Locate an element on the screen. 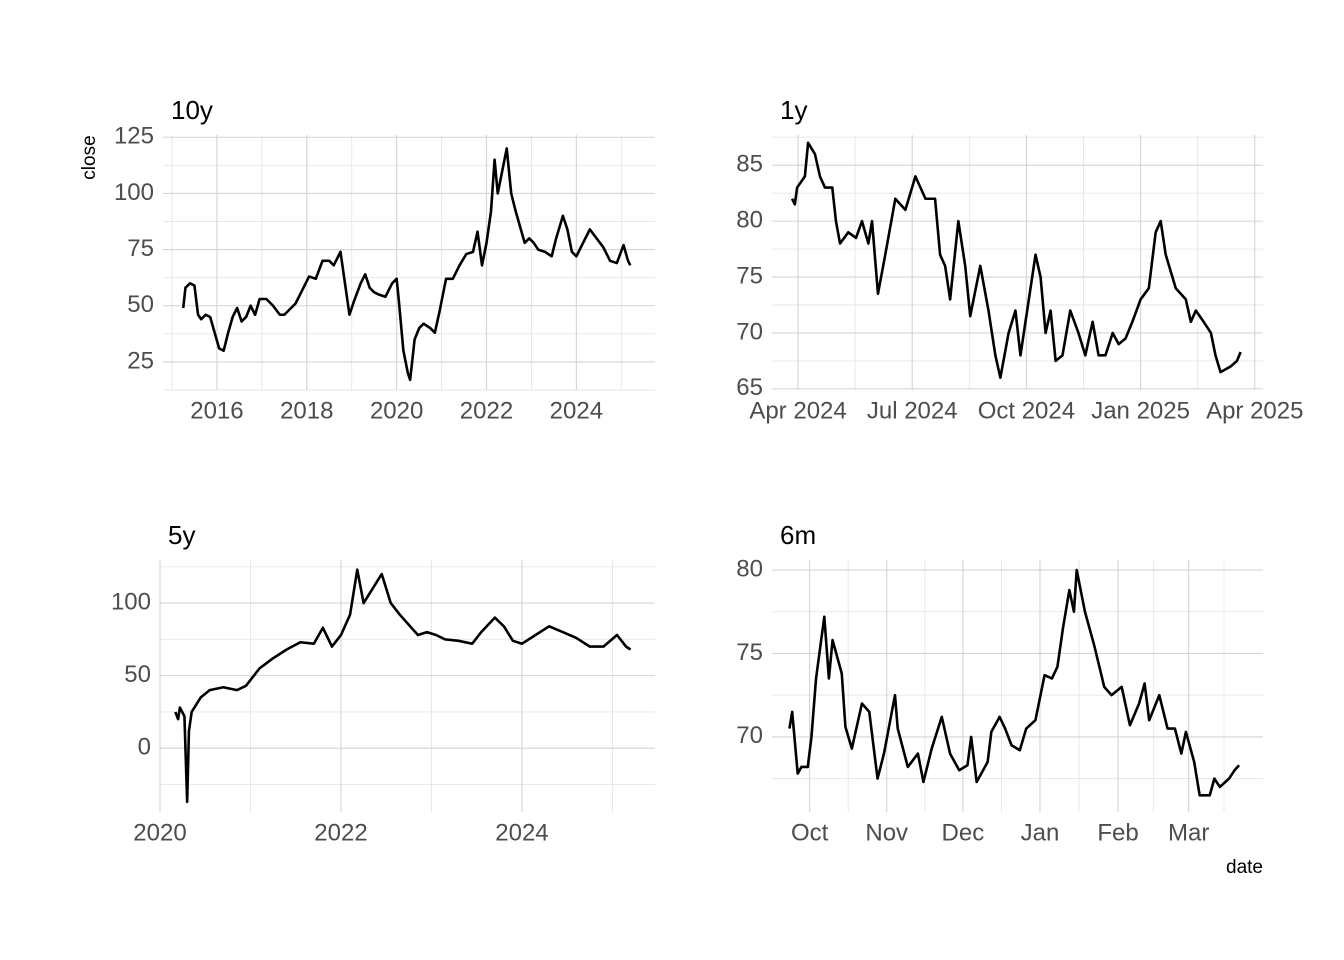  panel-title: 5y is located at coordinates (181, 535).